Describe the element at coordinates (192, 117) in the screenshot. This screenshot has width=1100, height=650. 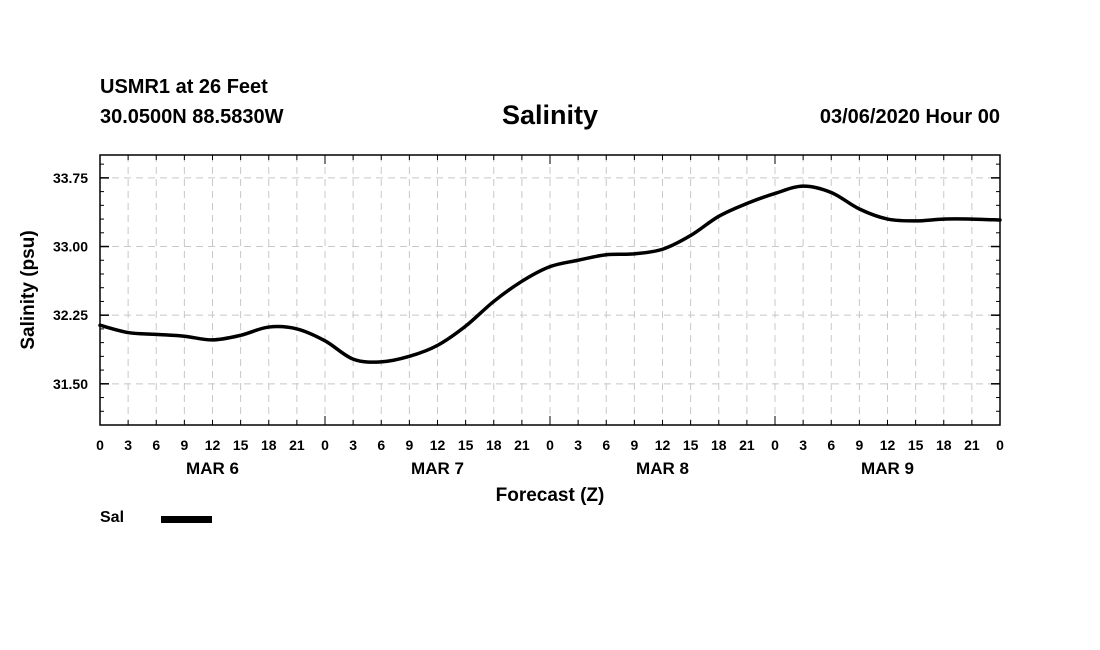
I see `coordinates-label: 30.0500N 88.5830W` at that location.